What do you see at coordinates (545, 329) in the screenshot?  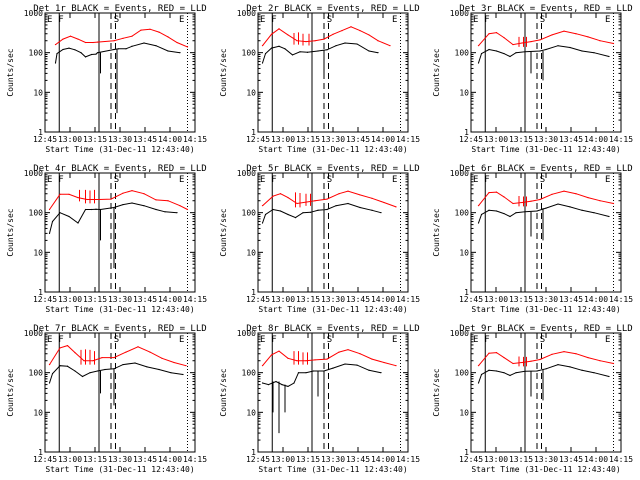 I see `panel-title: Det 9r BLACK = Events, RED = LLD` at bounding box center [545, 329].